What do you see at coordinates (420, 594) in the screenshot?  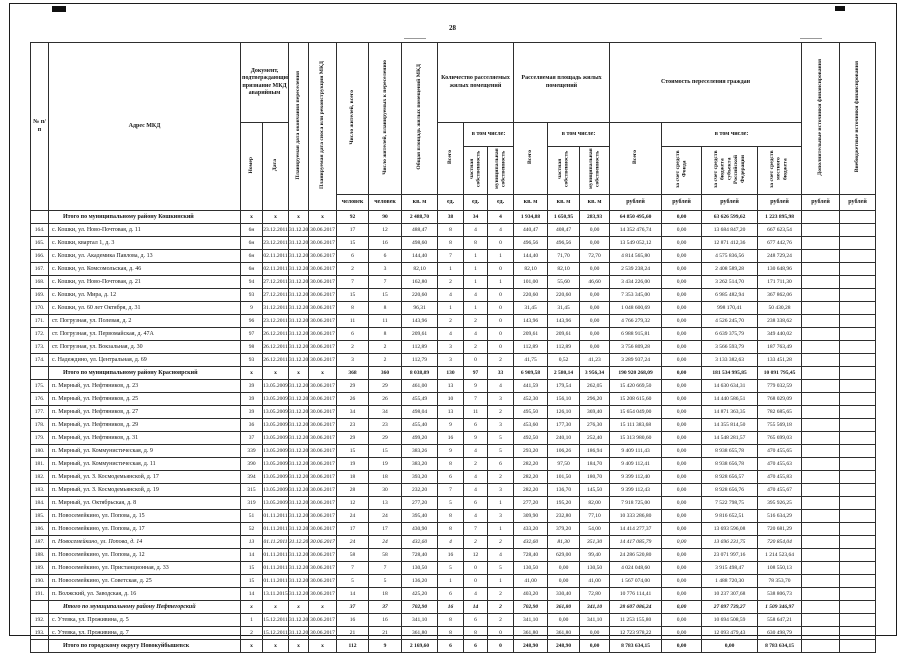 I see `cell: 425,20` at bounding box center [420, 594].